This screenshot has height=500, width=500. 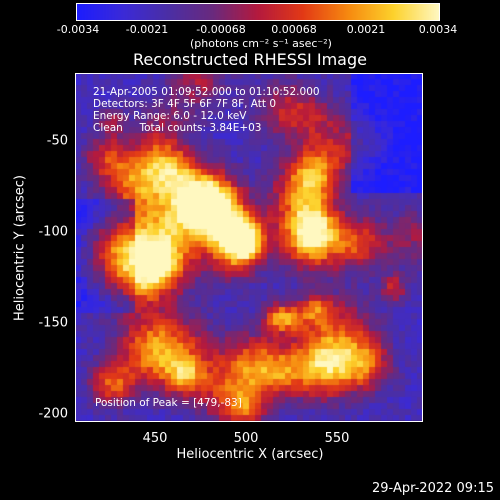 What do you see at coordinates (258, 12) in the screenshot?
I see `colorbar` at bounding box center [258, 12].